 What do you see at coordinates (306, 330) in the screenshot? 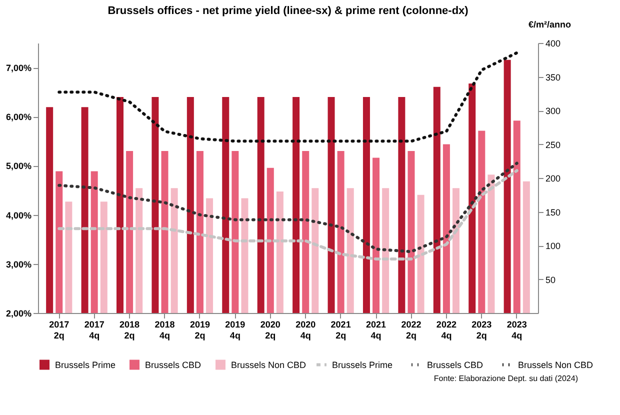
I see `x-tick-label: 2020 4q` at bounding box center [306, 330].